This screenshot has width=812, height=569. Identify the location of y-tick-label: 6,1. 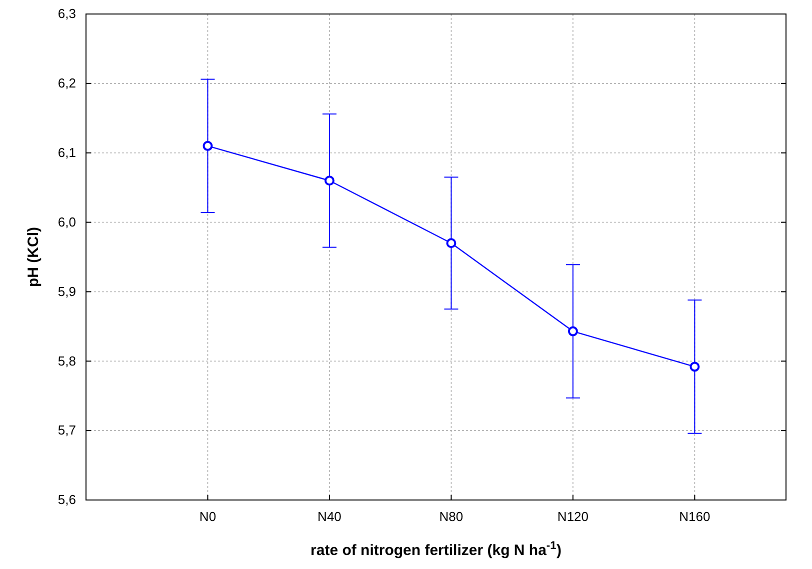
(67, 152).